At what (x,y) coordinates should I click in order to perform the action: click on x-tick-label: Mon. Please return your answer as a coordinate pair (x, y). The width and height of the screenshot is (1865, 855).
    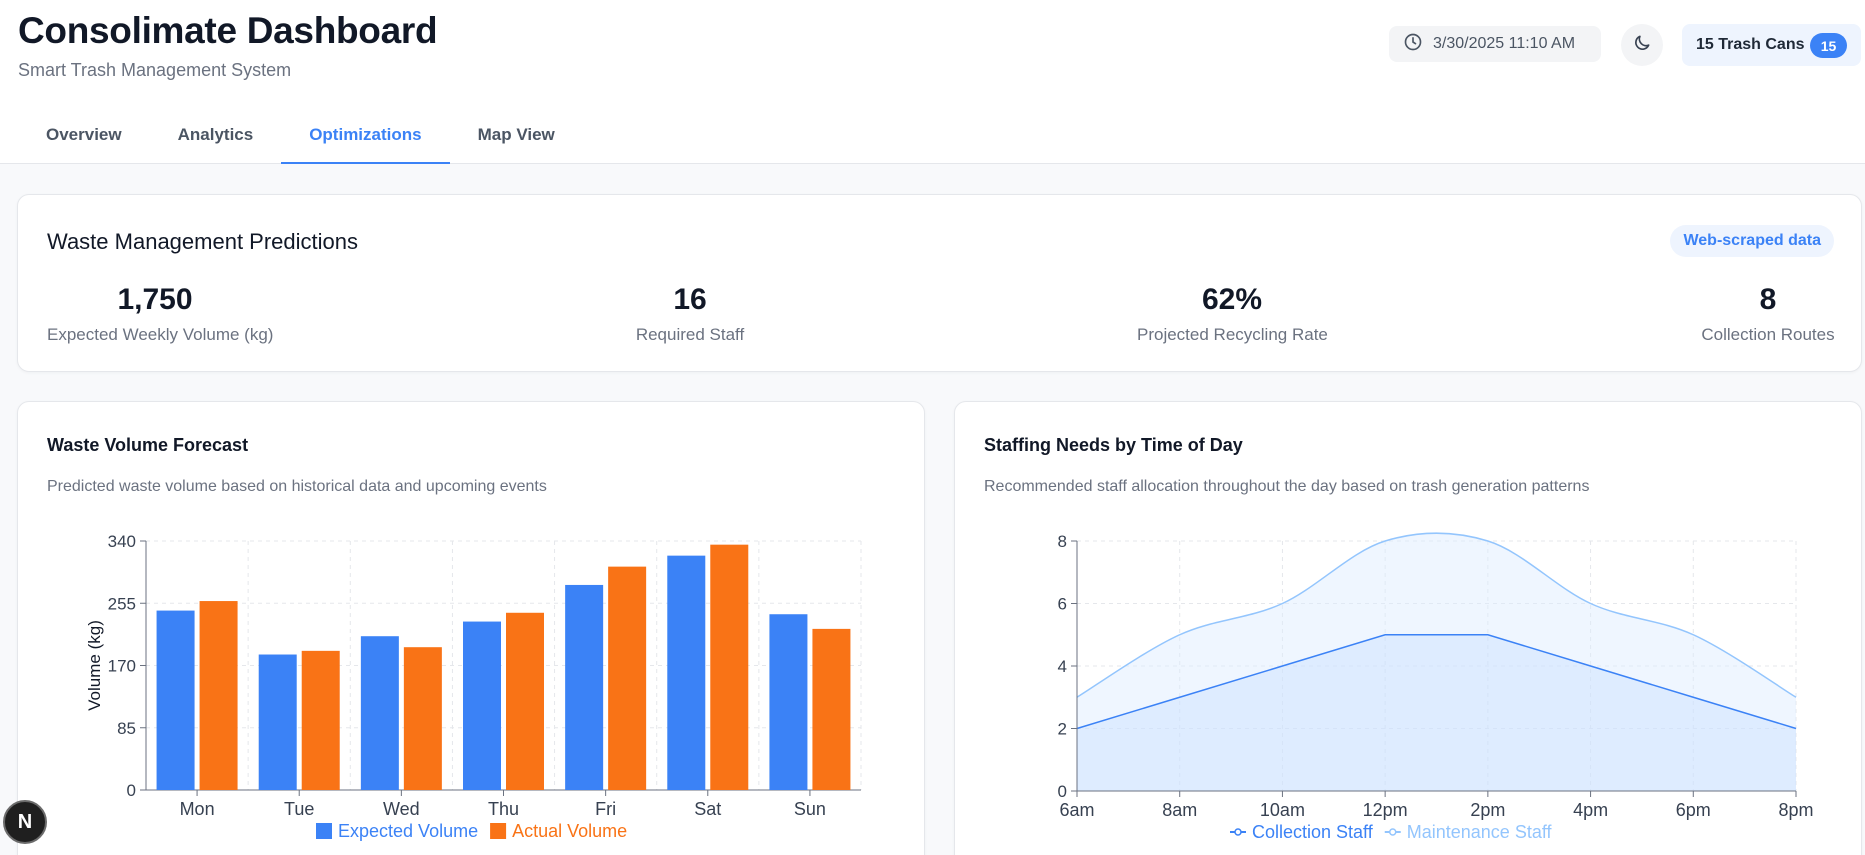
    Looking at the image, I should click on (197, 809).